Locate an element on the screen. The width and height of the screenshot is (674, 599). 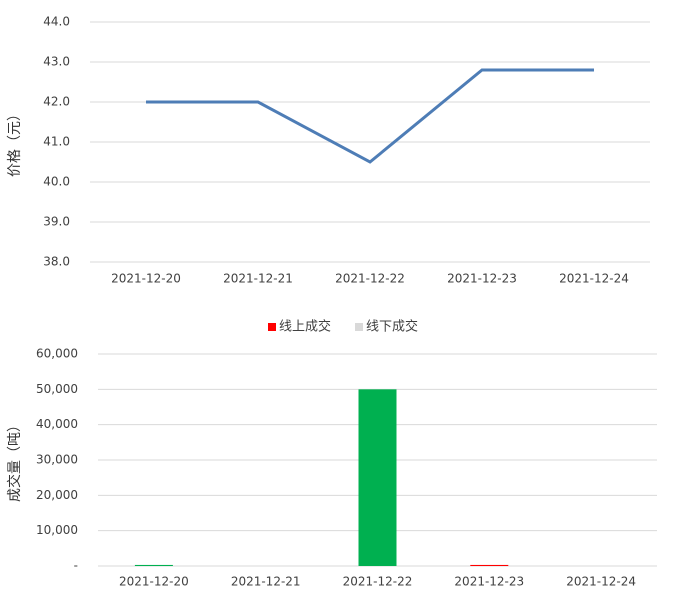
y-tick-label: 60,000 is located at coordinates (57, 354).